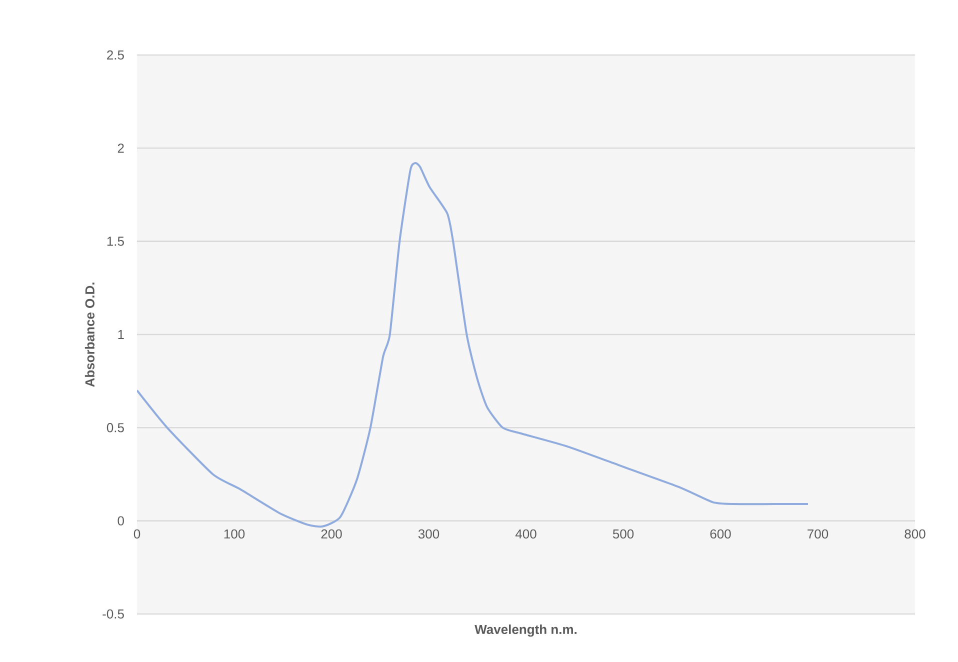 The image size is (958, 662). What do you see at coordinates (121, 521) in the screenshot?
I see `y-tick-label: 0` at bounding box center [121, 521].